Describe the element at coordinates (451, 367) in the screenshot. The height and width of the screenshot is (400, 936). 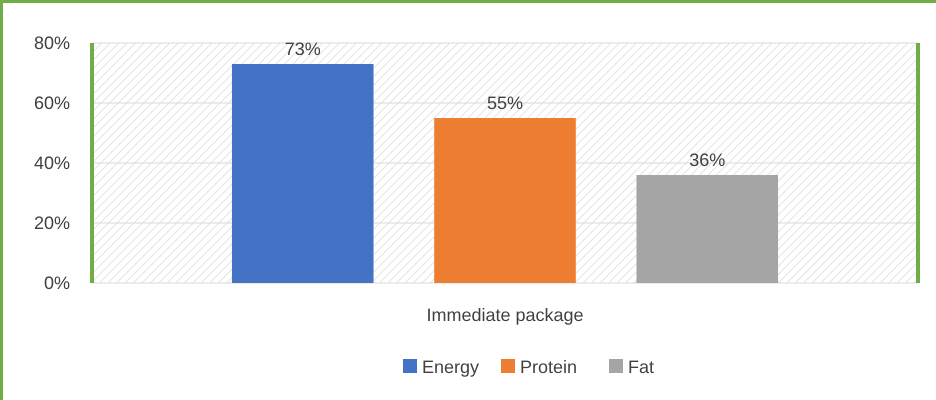
I see `legend-label: Energy` at that location.